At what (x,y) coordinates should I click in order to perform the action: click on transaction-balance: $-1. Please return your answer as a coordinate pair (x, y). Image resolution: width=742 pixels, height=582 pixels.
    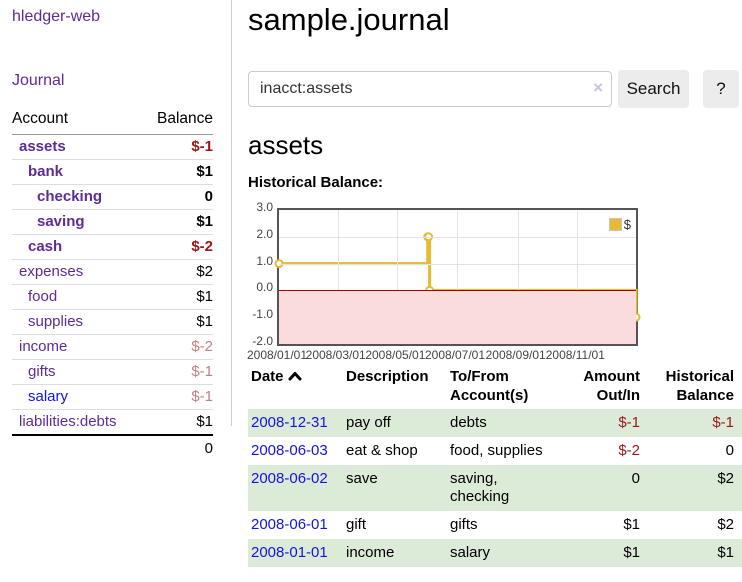
    Looking at the image, I should click on (723, 422).